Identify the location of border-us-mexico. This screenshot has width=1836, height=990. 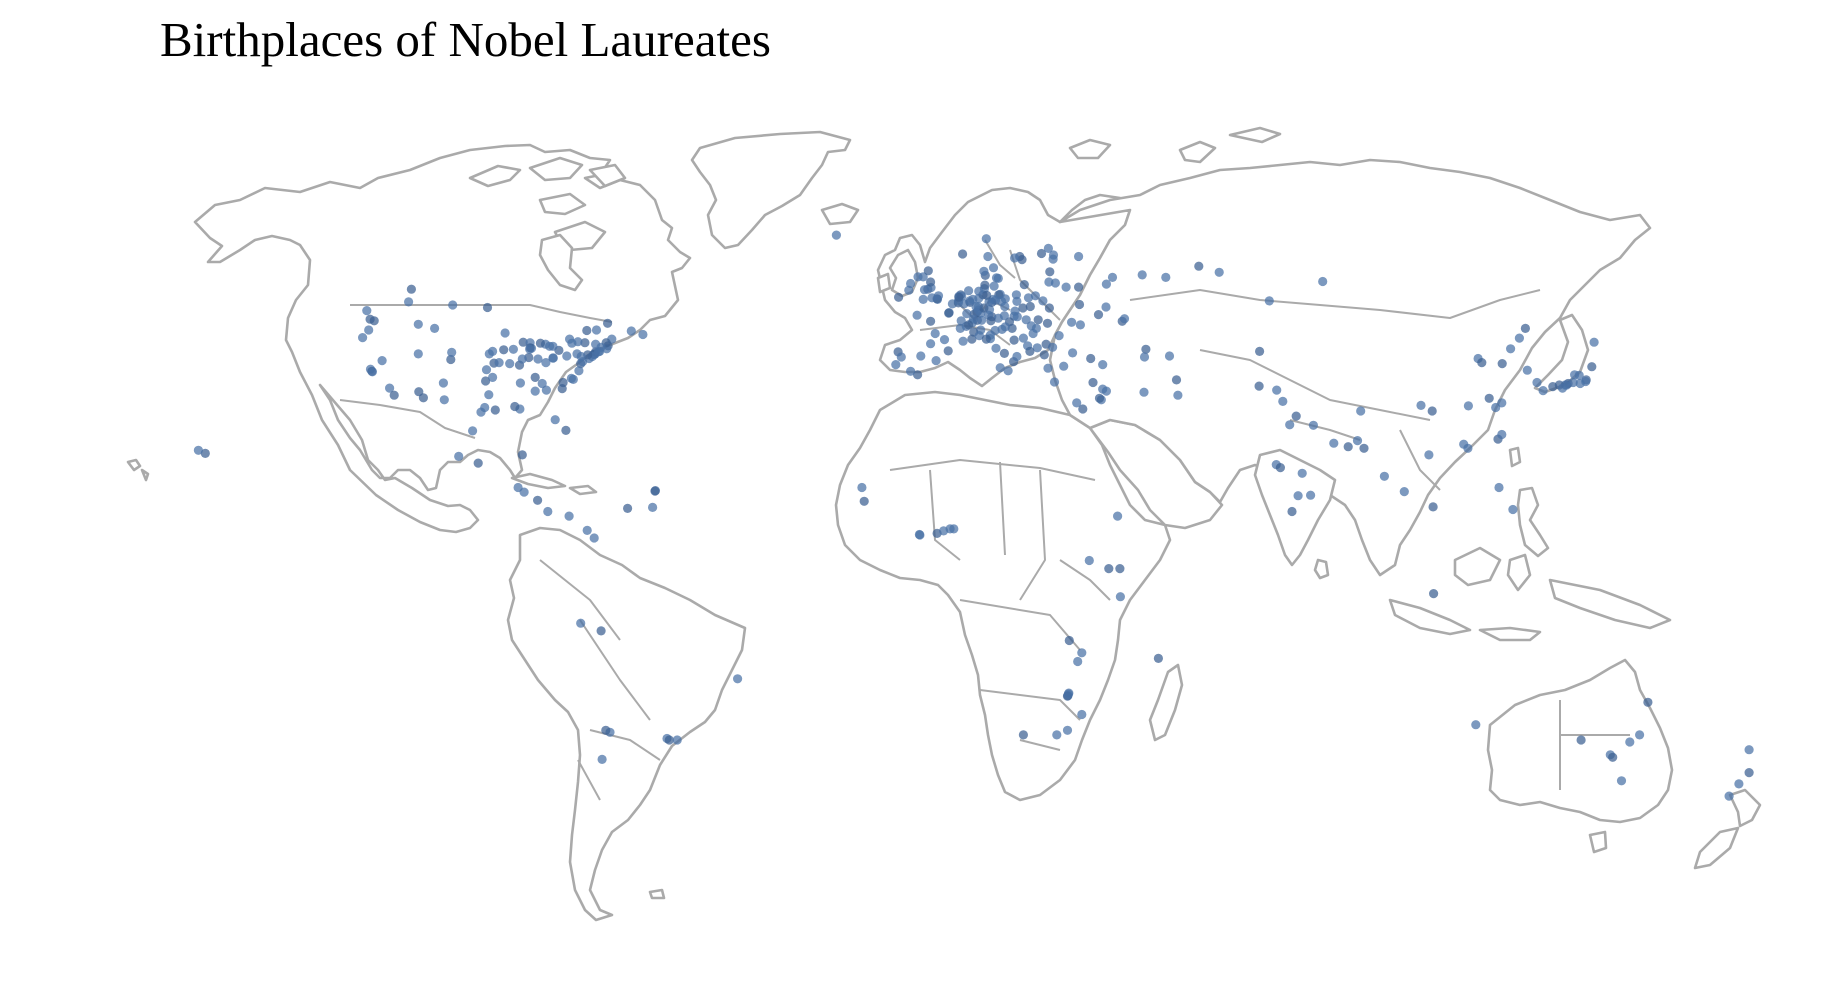
(407, 419).